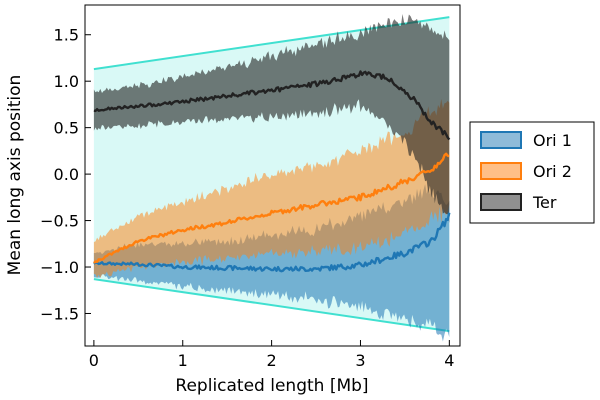 Image resolution: width=600 pixels, height=400 pixels. Describe the element at coordinates (552, 140) in the screenshot. I see `legend-label-ori-1: Ori 1` at that location.